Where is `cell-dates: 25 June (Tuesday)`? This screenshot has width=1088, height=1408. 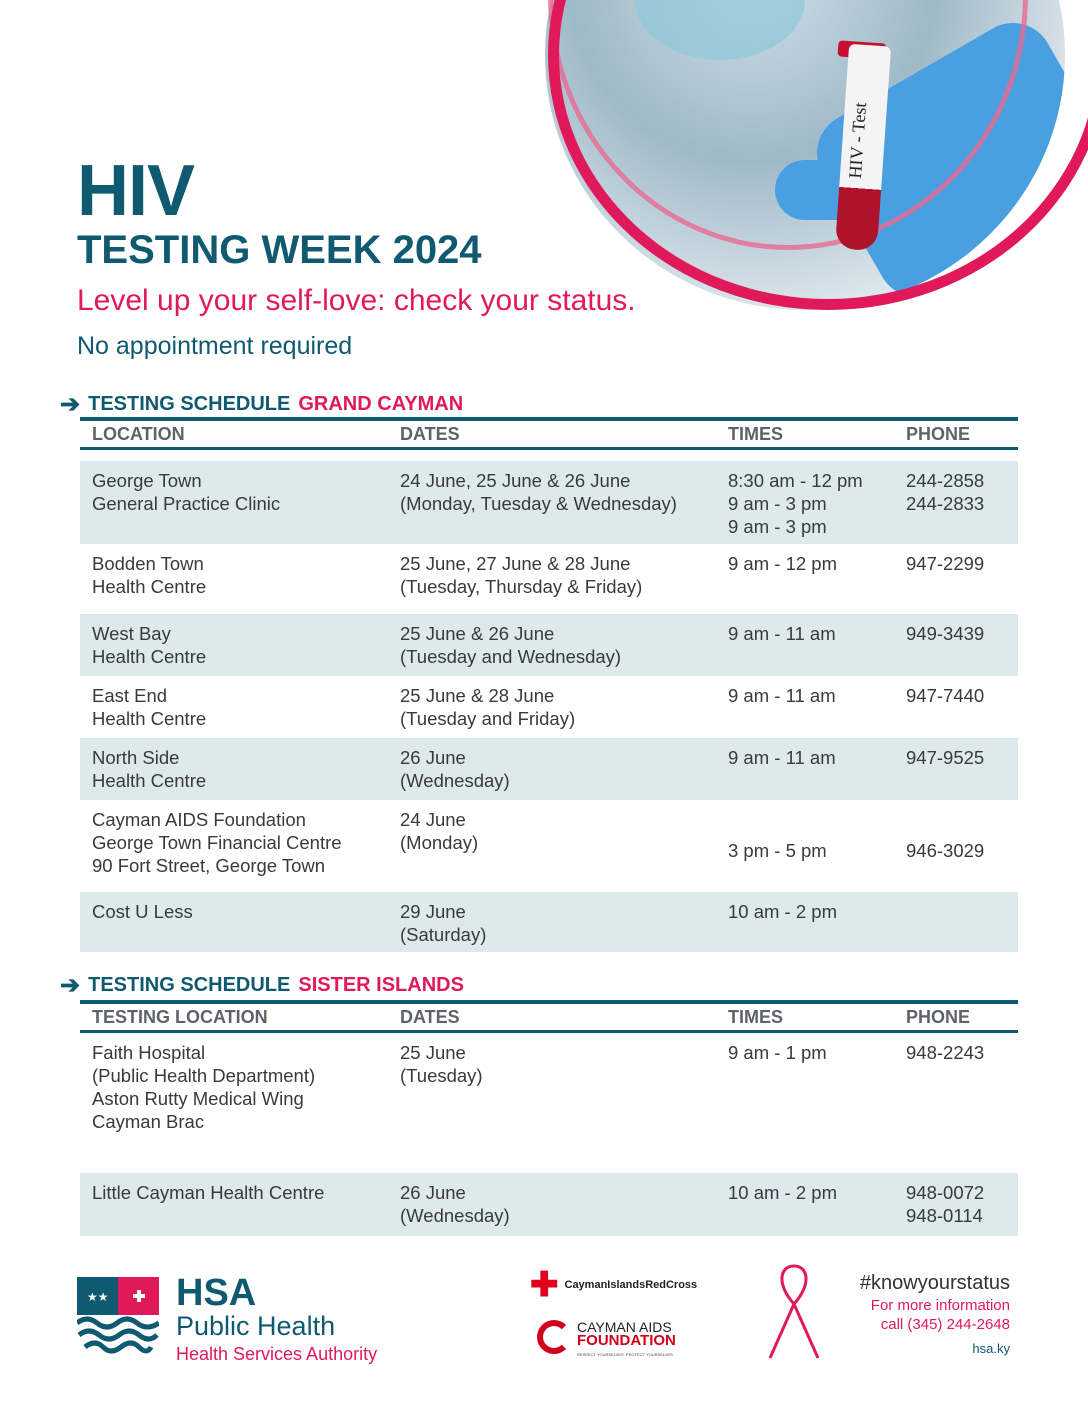 cell-dates: 25 June (Tuesday) is located at coordinates (564, 1107).